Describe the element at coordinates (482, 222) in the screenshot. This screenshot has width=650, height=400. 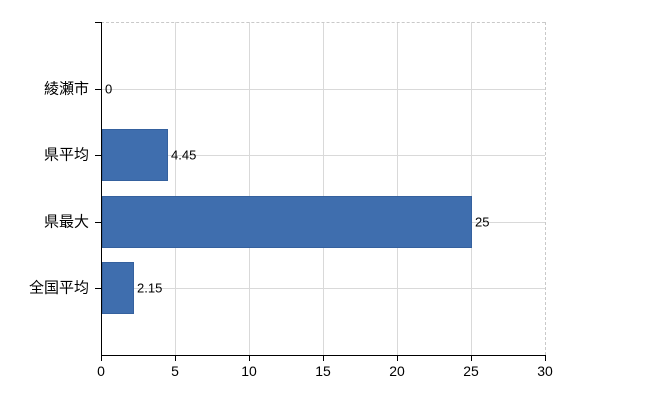
I see `bar-value-label: 25` at that location.